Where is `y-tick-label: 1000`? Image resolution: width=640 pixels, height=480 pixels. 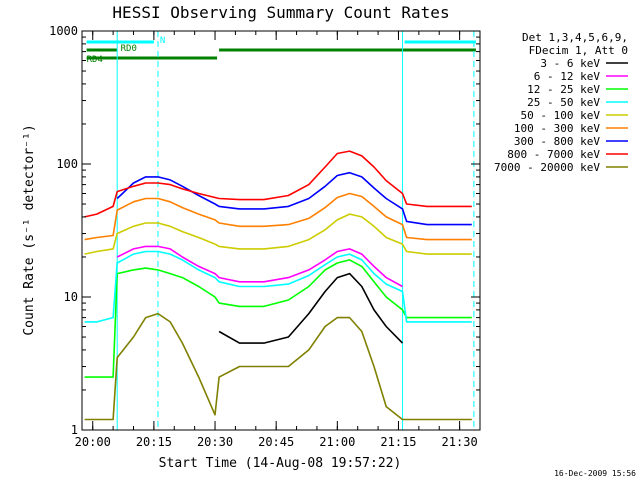 y-tick-label: 1000 is located at coordinates (63, 31).